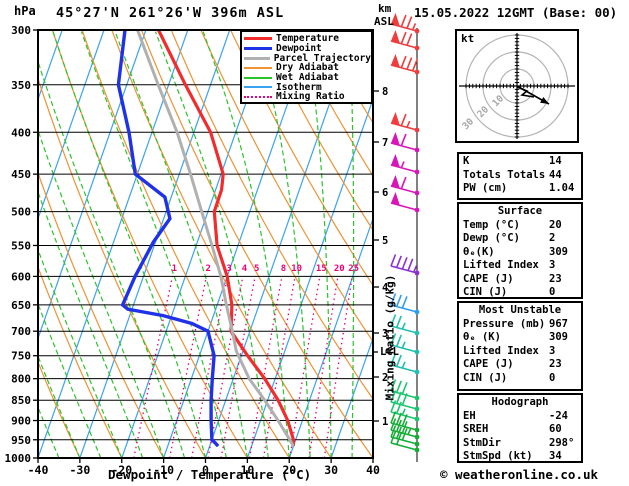  What do you see at coordinates (520, 310) in the screenshot?
I see `panel-header: Most Unstable` at bounding box center [520, 310].